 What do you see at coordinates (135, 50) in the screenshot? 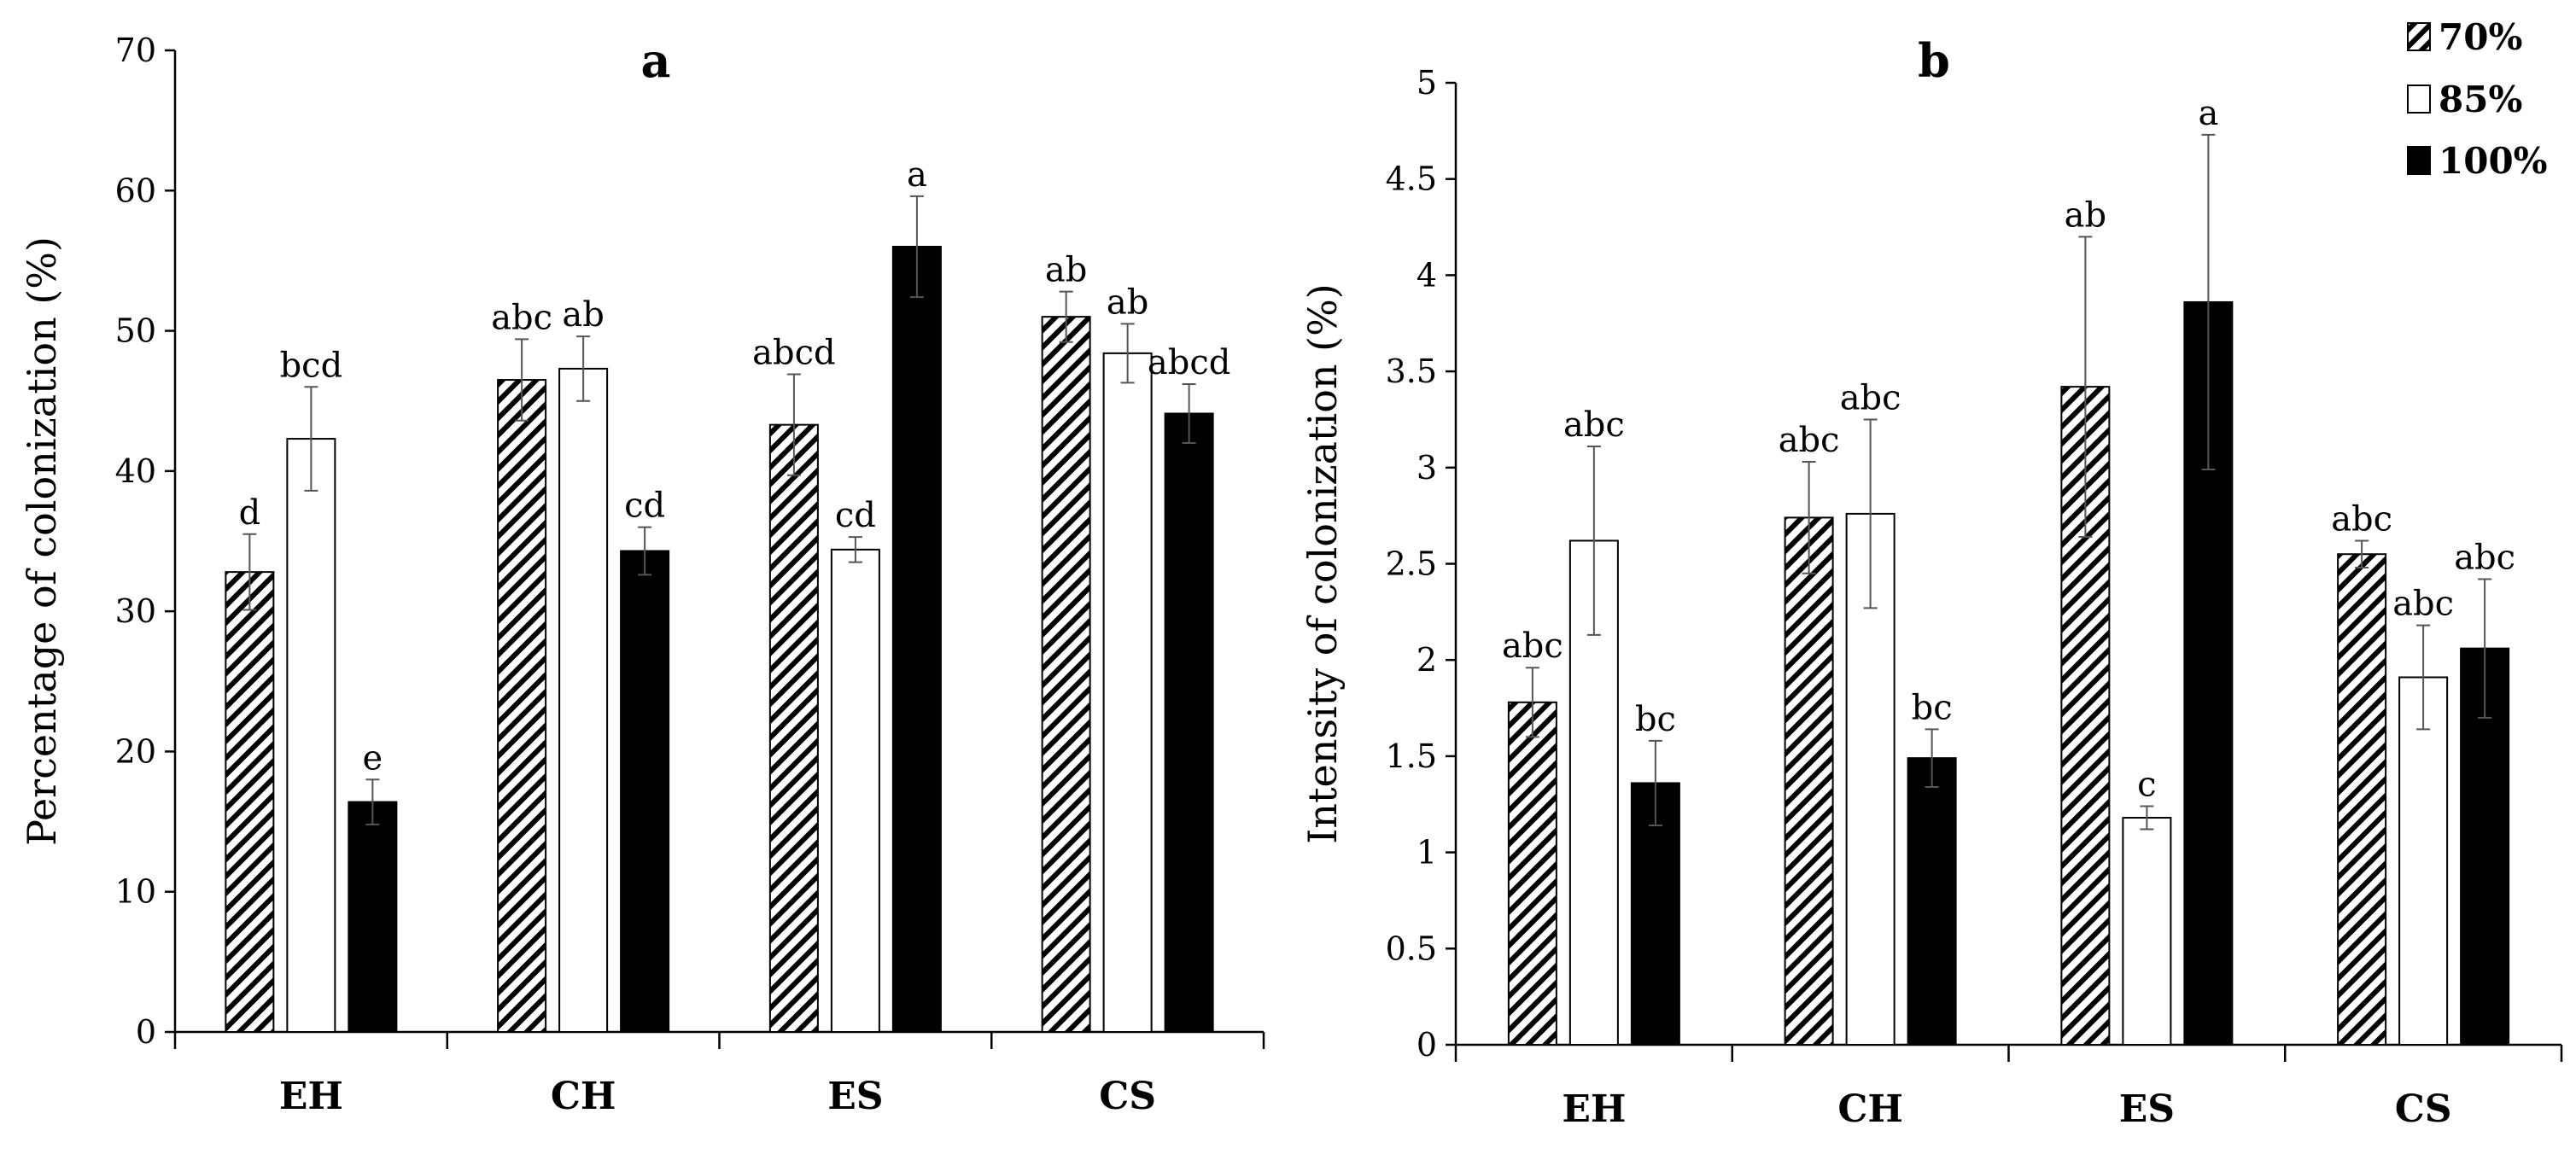
I see `y-tick-label: 70` at bounding box center [135, 50].